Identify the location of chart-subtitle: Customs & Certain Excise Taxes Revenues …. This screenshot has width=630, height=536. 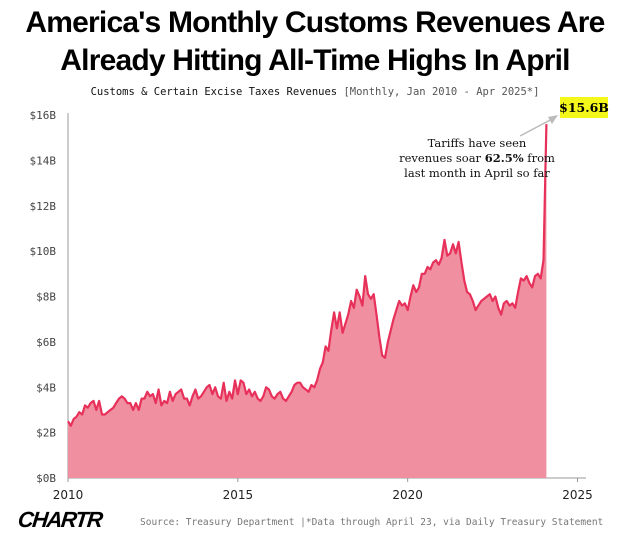
(315, 92).